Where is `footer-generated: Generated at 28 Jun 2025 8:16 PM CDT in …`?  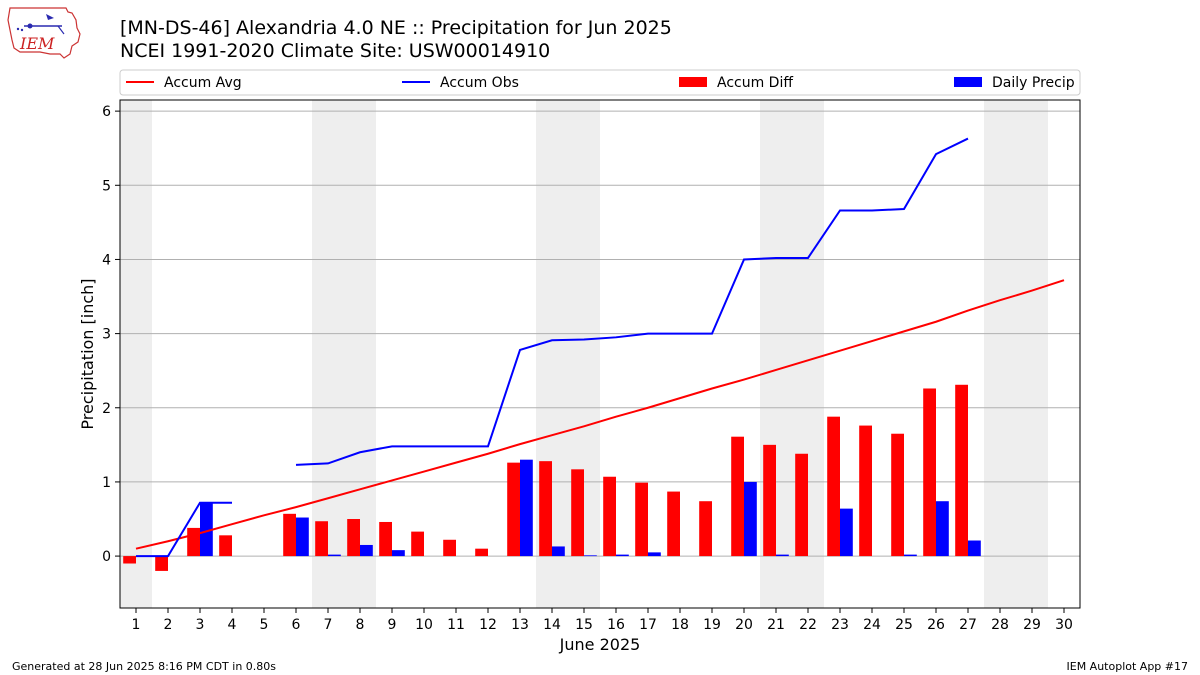
footer-generated: Generated at 28 Jun 2025 8:16 PM CDT in … is located at coordinates (144, 666).